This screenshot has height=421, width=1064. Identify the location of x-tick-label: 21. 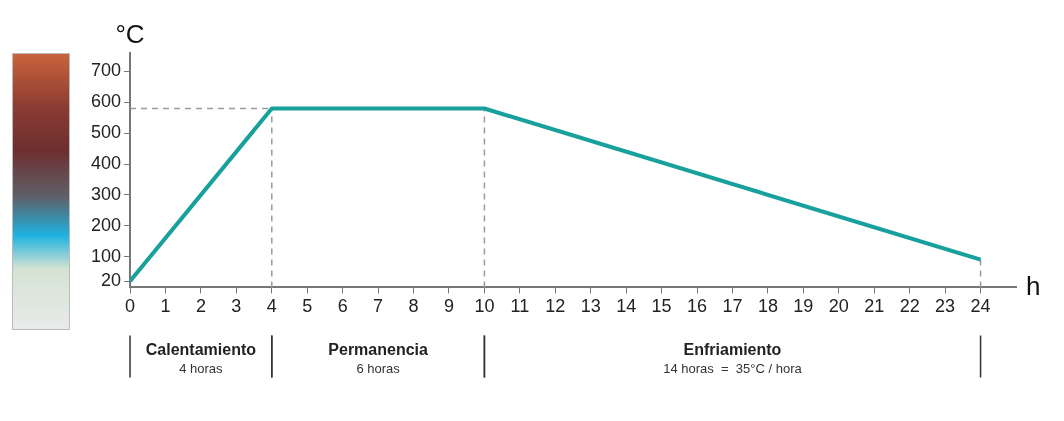
(874, 306).